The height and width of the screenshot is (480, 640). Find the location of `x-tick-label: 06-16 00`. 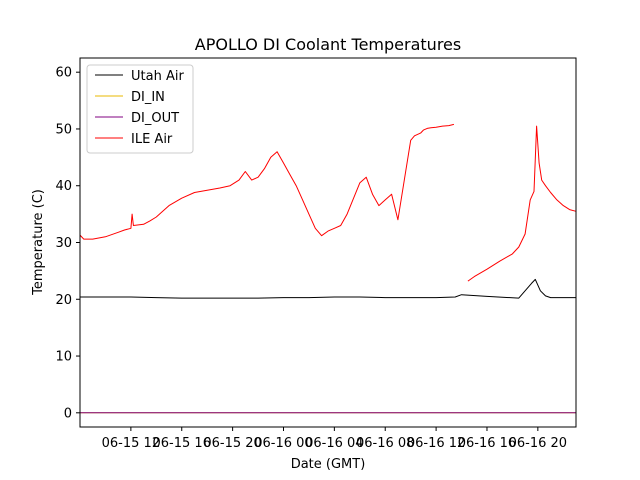

x-tick-label: 06-16 00 is located at coordinates (283, 443).